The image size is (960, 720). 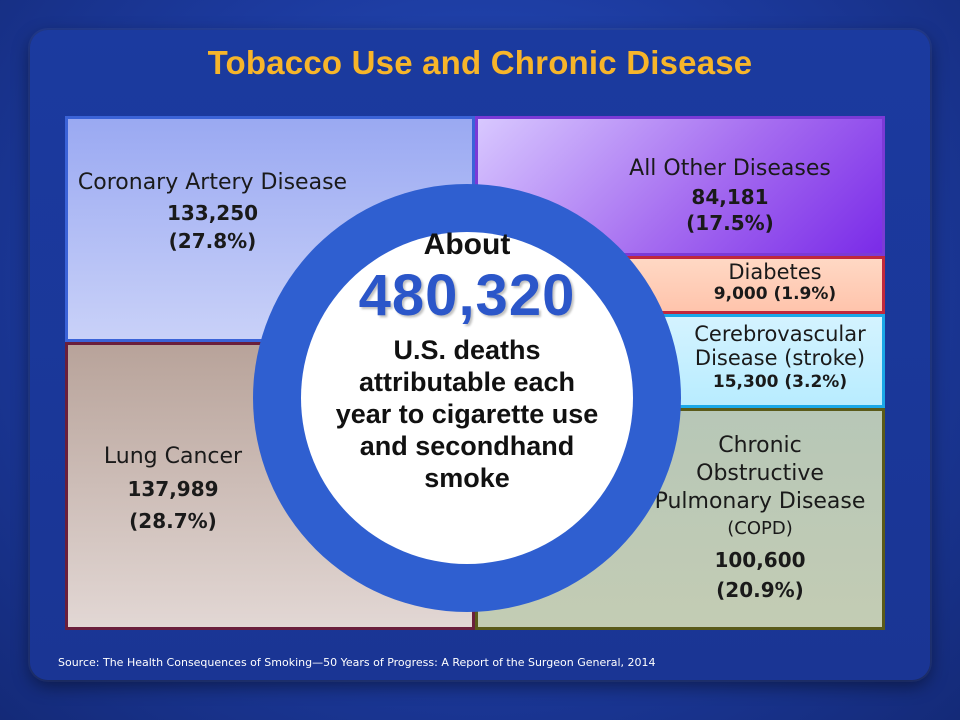 What do you see at coordinates (467, 382) in the screenshot?
I see `center-line-2: attributable each` at bounding box center [467, 382].